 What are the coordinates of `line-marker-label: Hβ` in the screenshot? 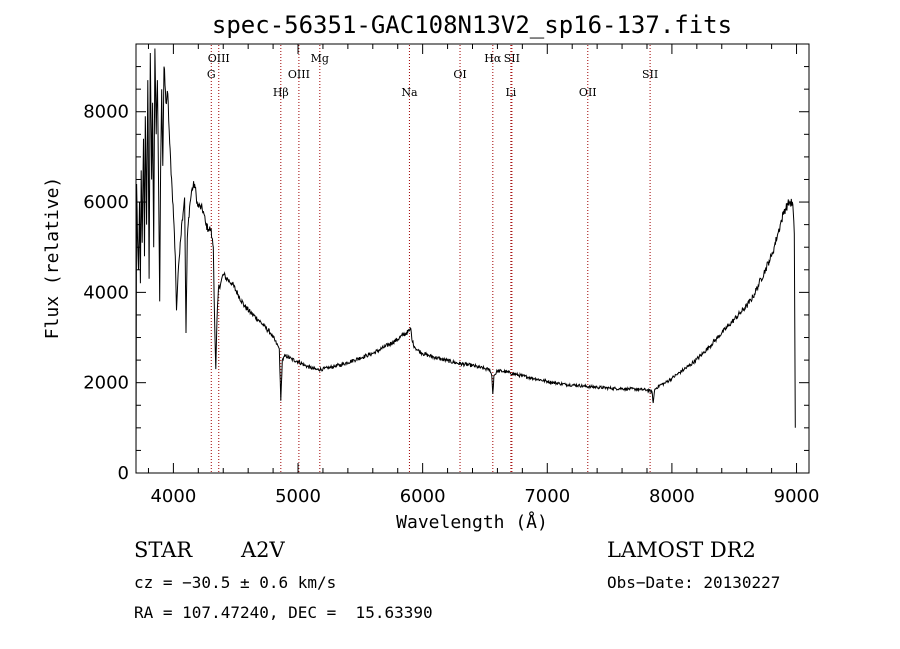 It's located at (281, 92).